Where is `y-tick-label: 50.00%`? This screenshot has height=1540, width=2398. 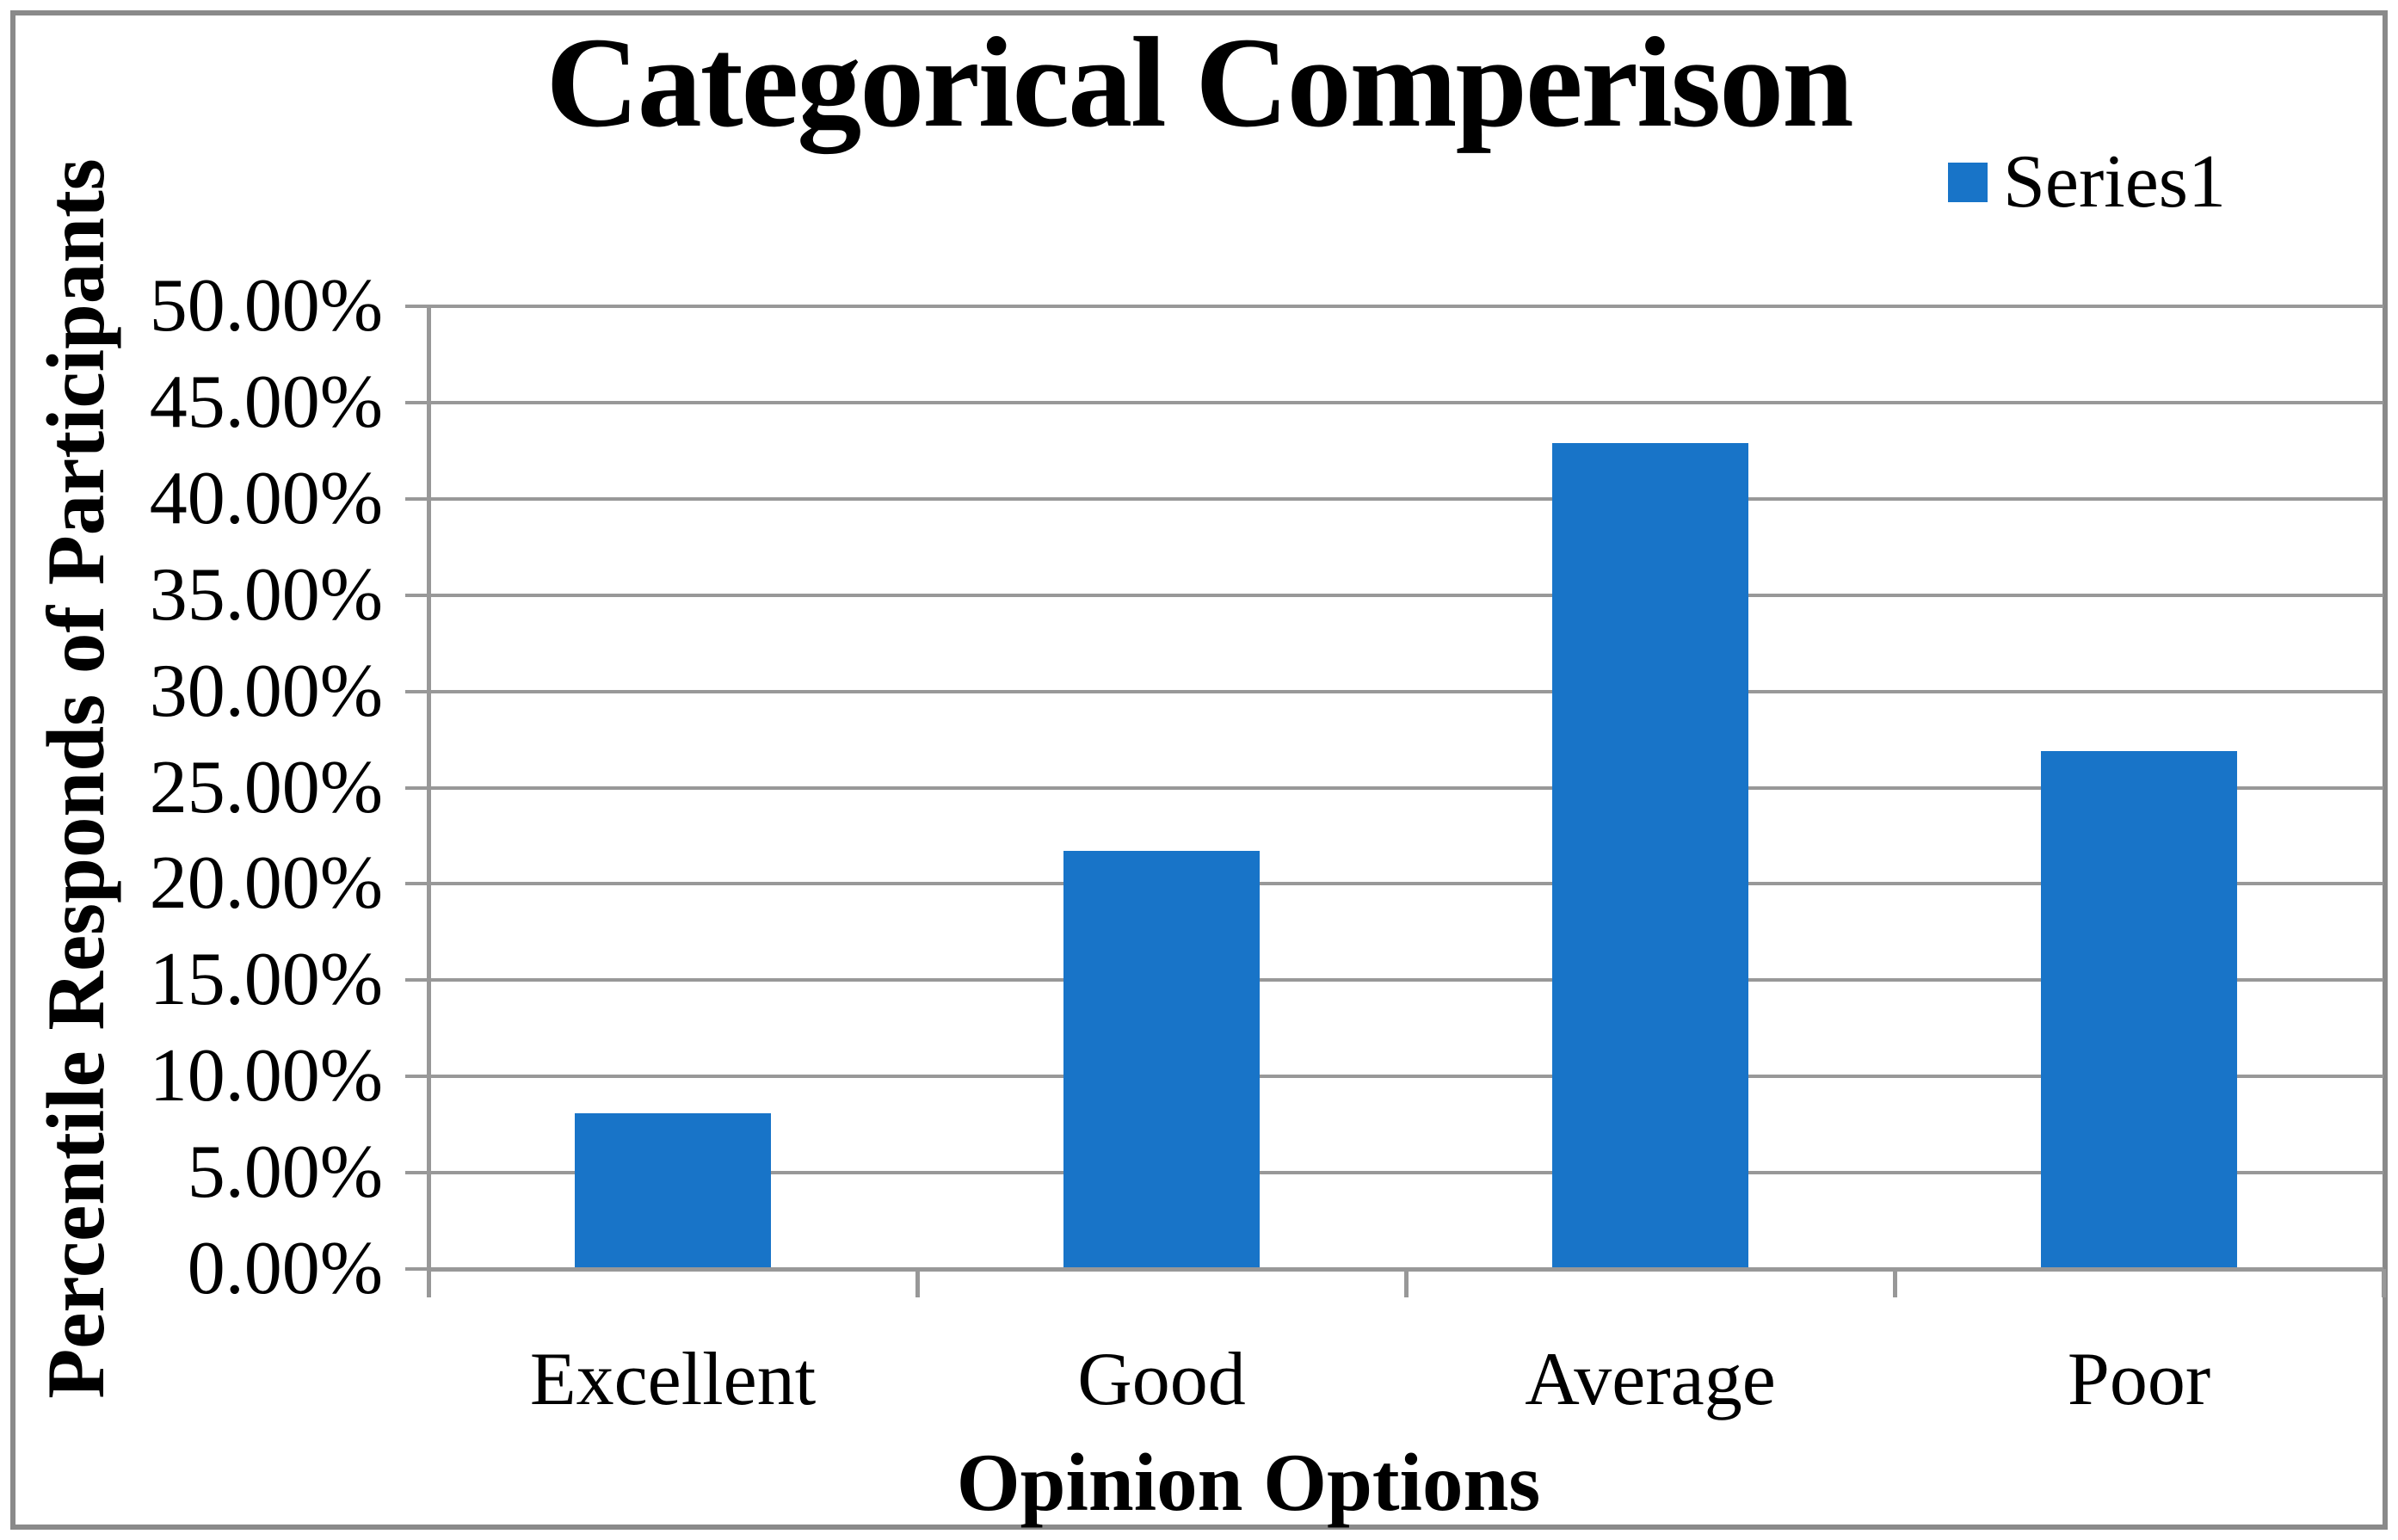 y-tick-label: 50.00% is located at coordinates (266, 306).